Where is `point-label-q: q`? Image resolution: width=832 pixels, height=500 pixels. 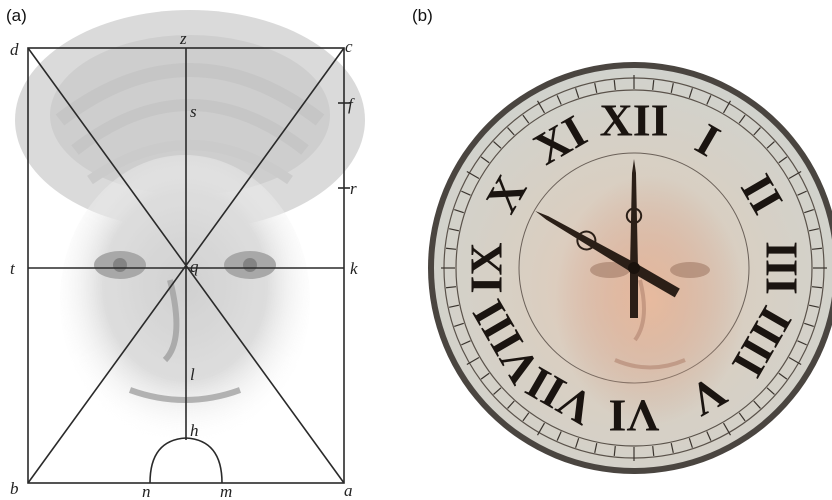 point-label-q: q is located at coordinates (194, 266).